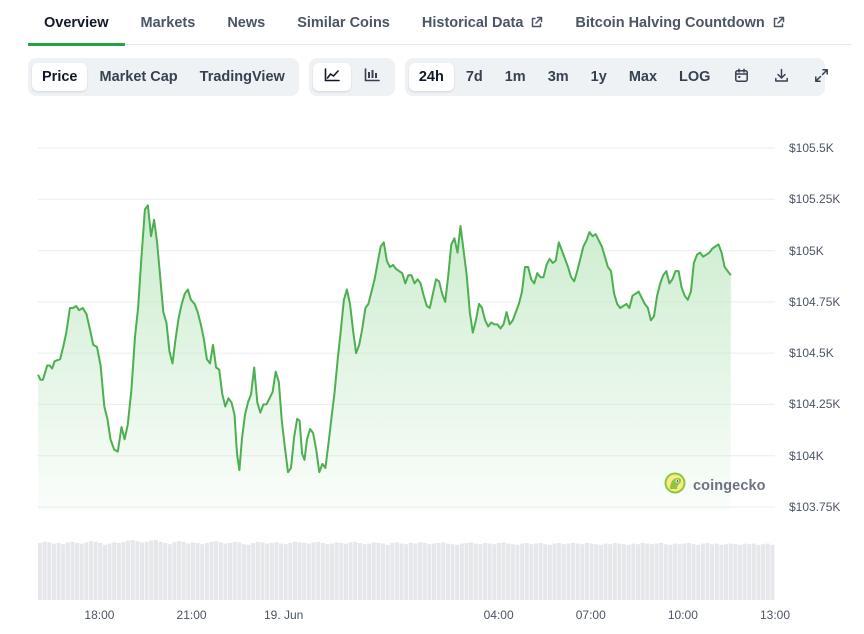 The height and width of the screenshot is (634, 864). I want to click on tab-label: Similar Coins, so click(343, 22).